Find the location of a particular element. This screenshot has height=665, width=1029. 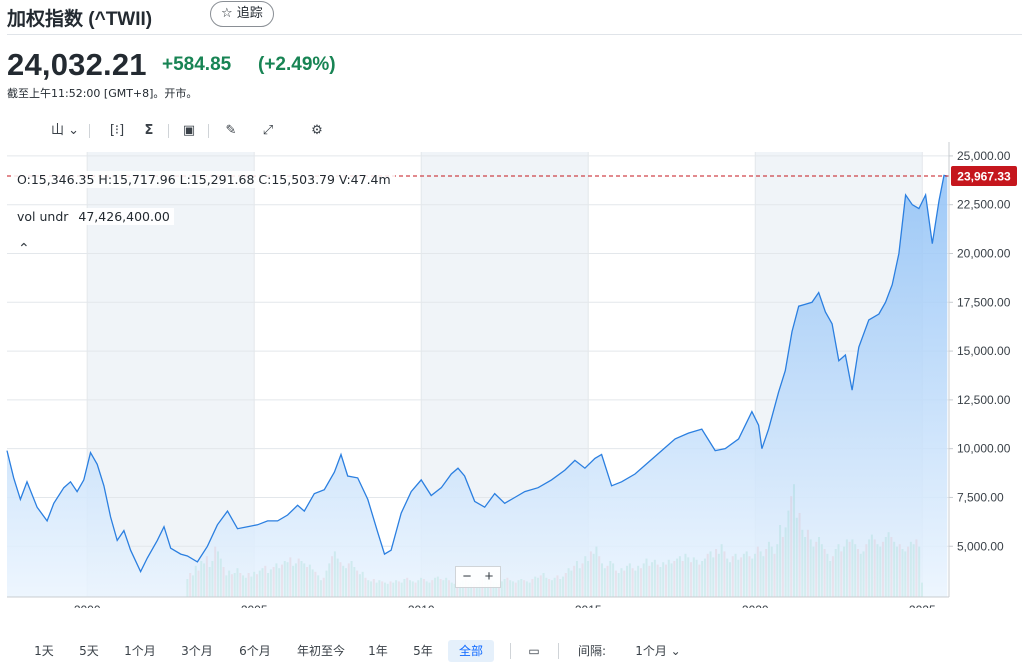

y-tick-label: 12,500.00 is located at coordinates (984, 400).